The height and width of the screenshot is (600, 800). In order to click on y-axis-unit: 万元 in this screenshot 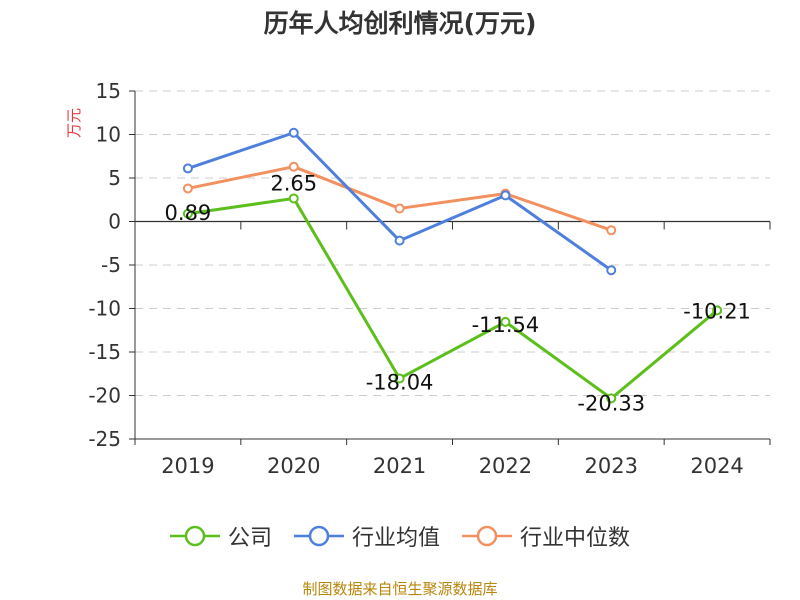, I will do `click(74, 123)`.